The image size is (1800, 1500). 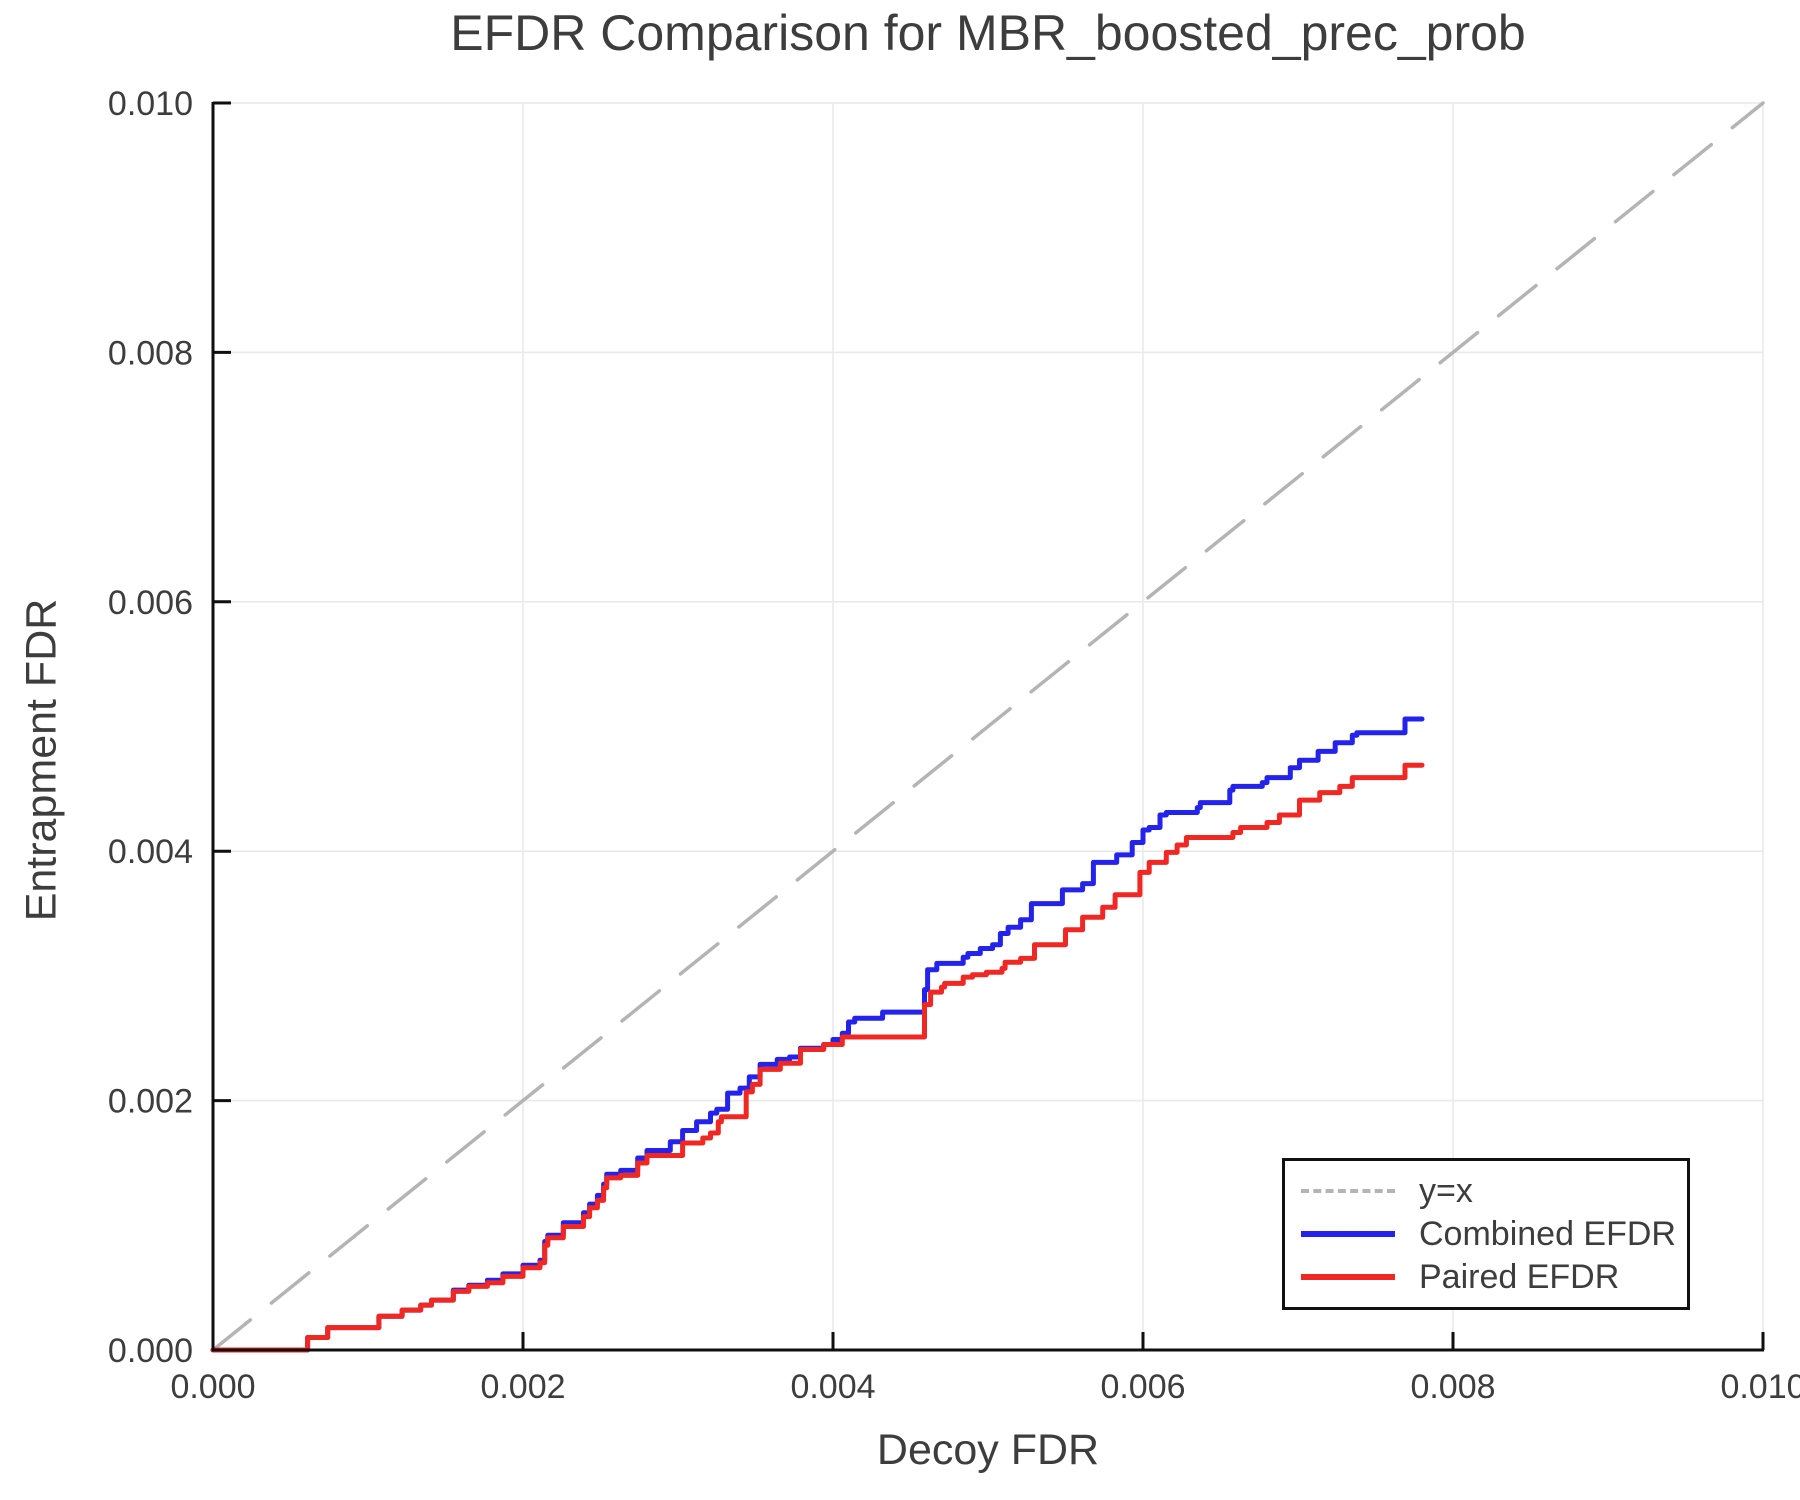 I want to click on x-tick-label: 0.002, so click(x=522, y=1387).